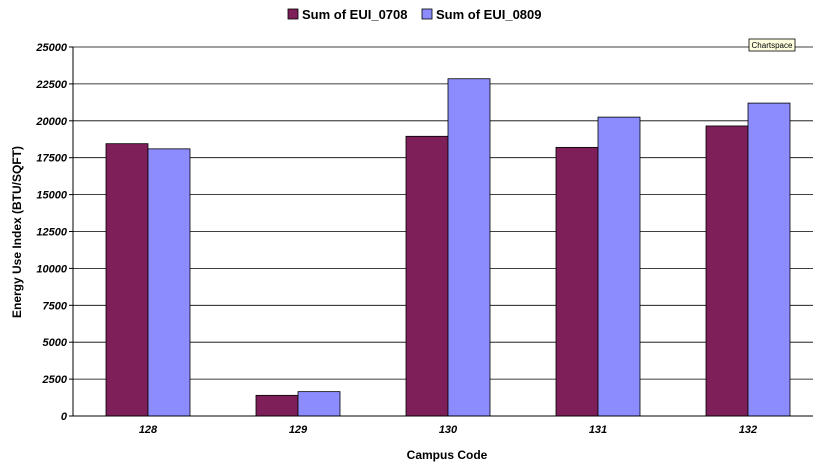 This screenshot has height=466, width=813. Describe the element at coordinates (748, 430) in the screenshot. I see `x-tick-label: 132` at that location.